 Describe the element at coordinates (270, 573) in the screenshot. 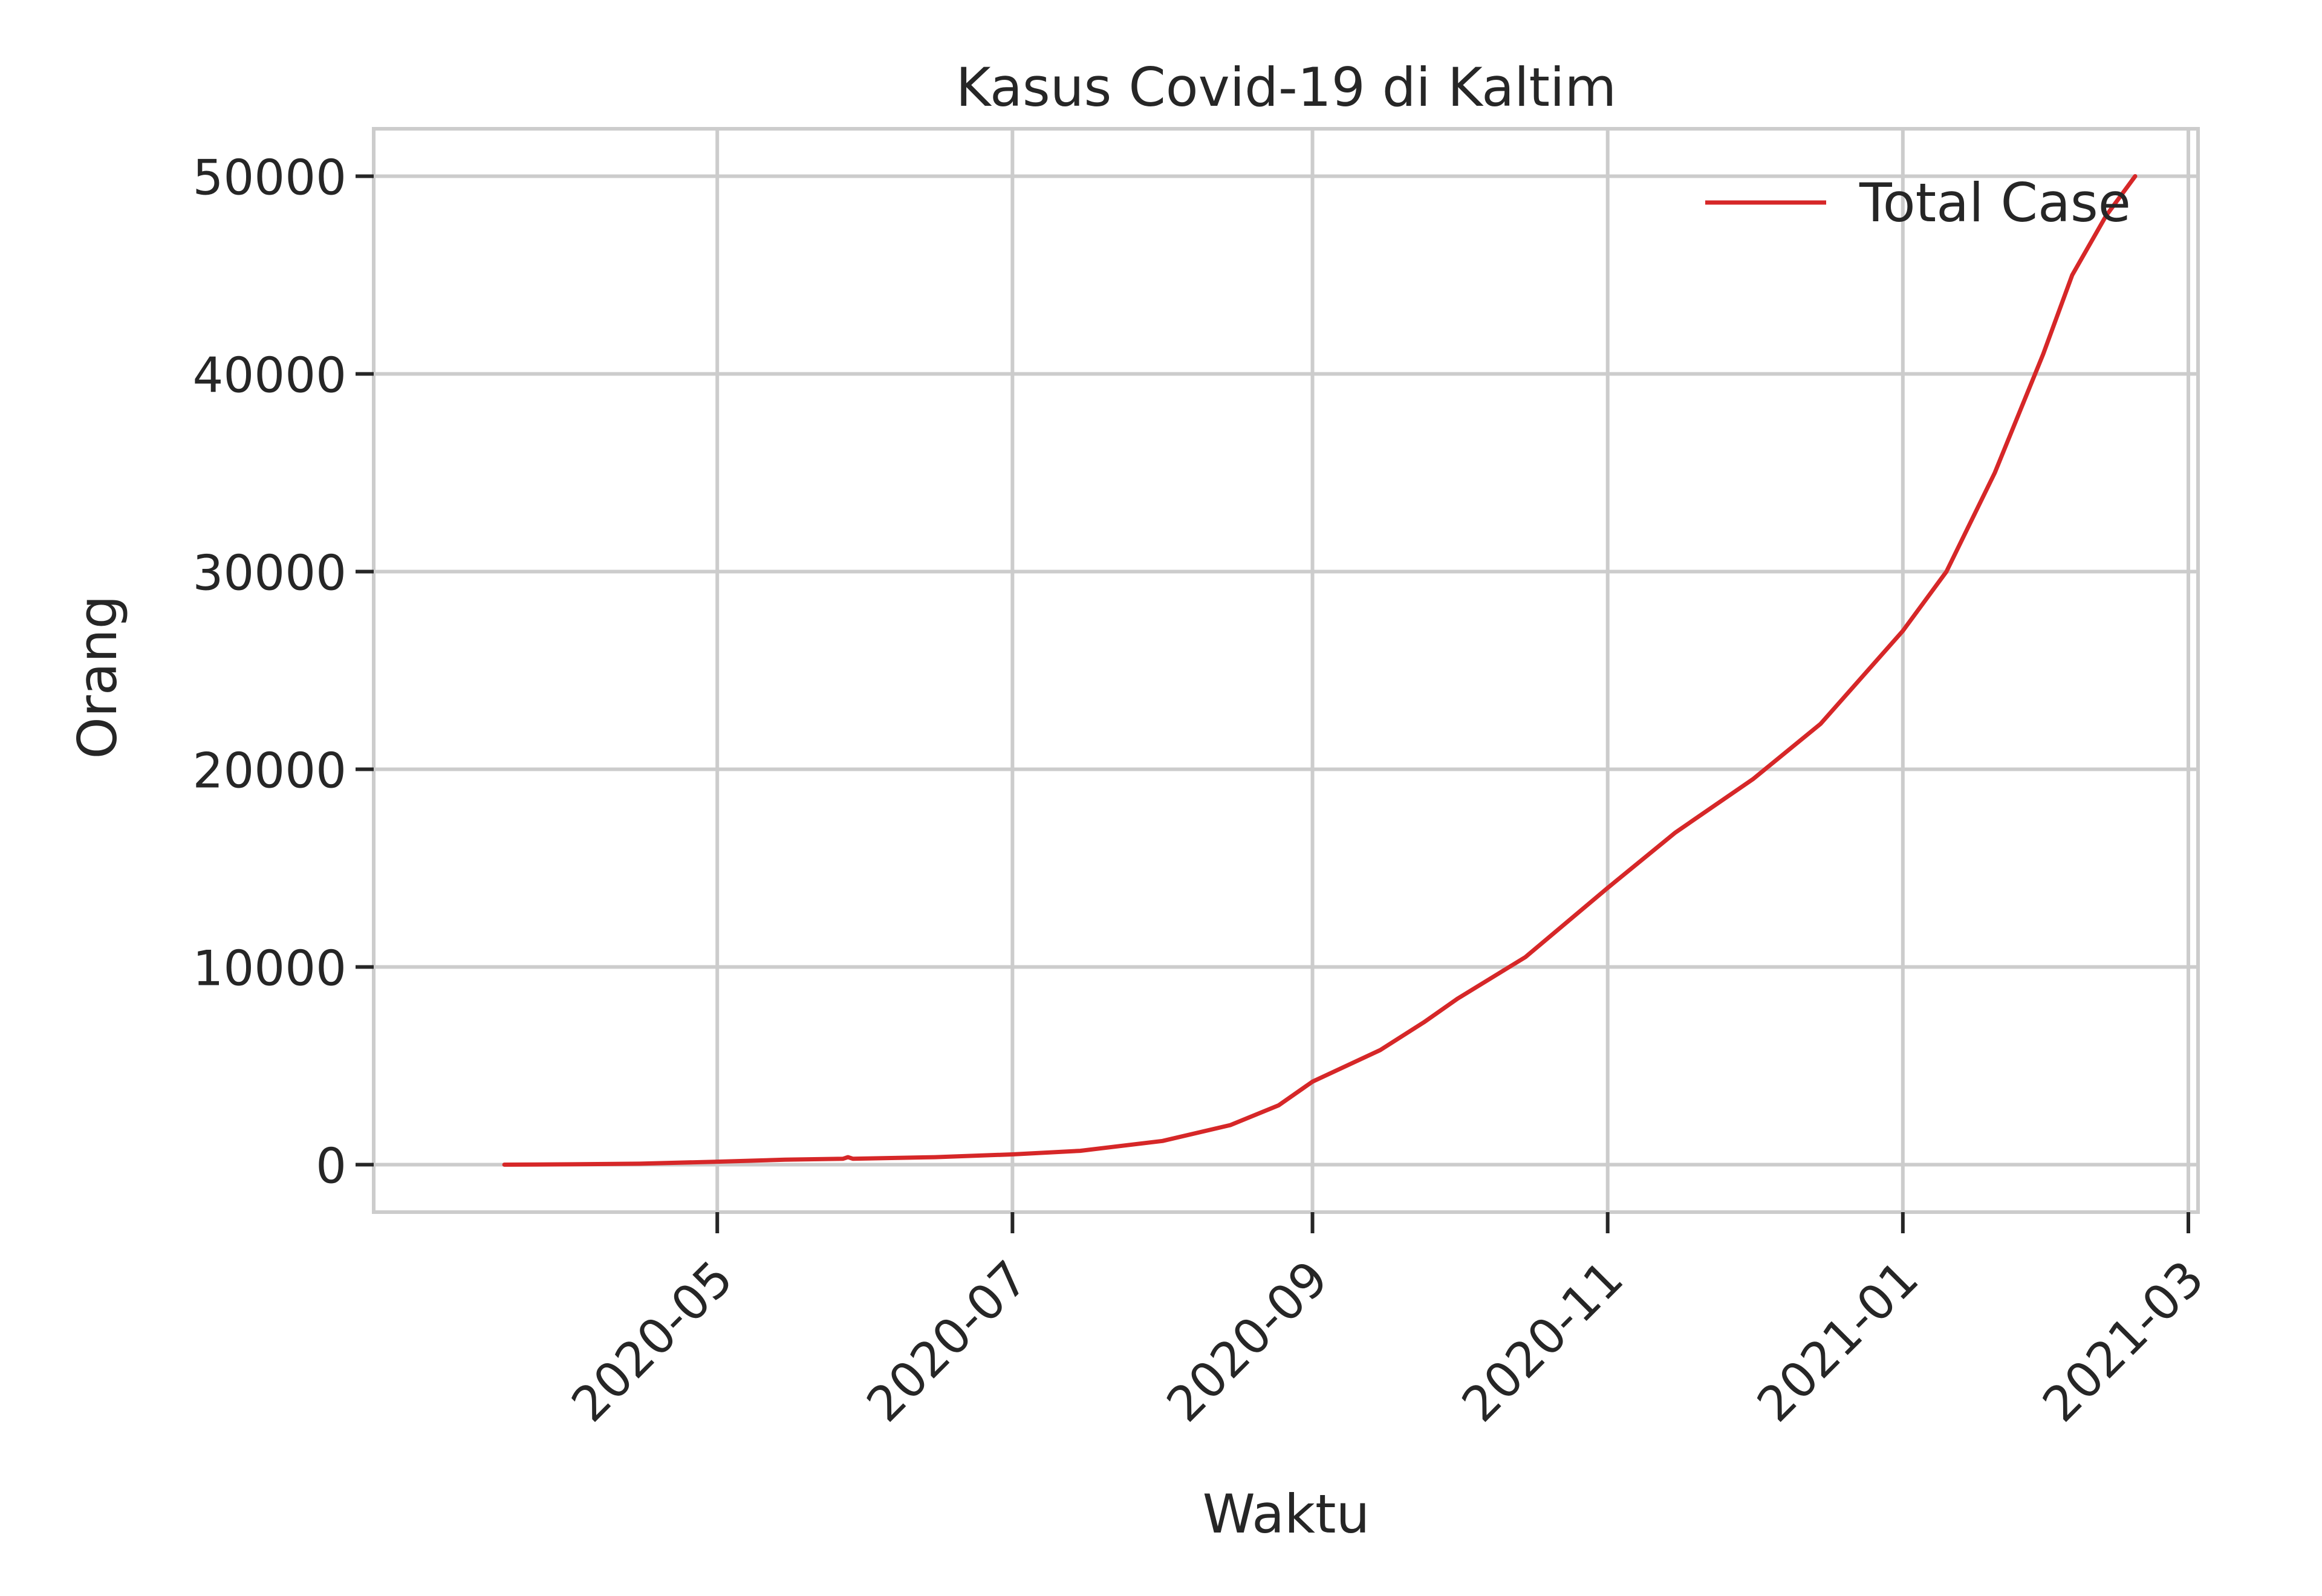

I see `y-tick-label: 30000` at that location.